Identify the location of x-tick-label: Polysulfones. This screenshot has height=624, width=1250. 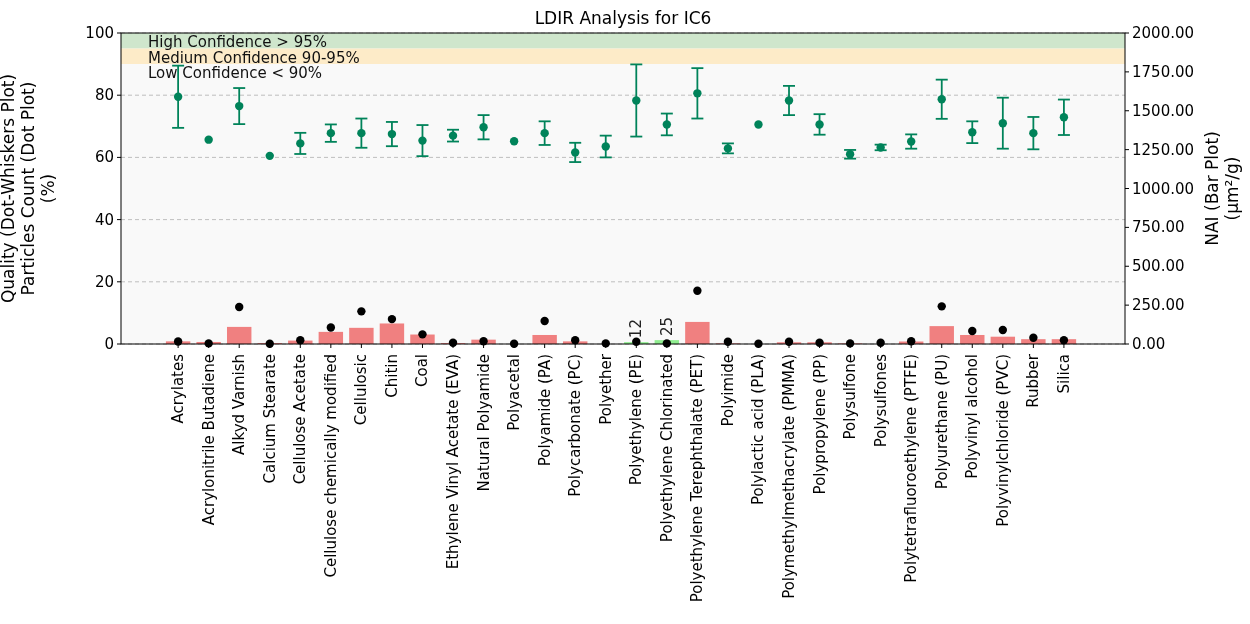
(880, 400).